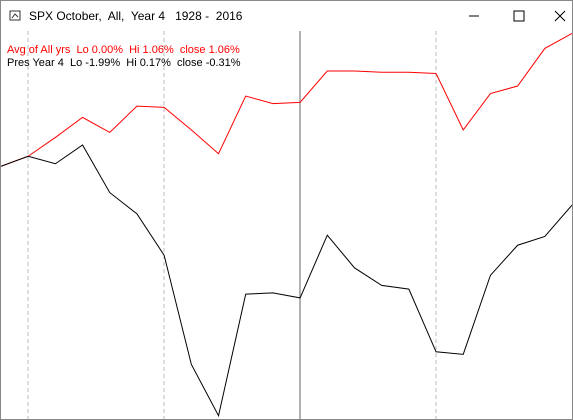  I want to click on window-controls, so click(507, 16).